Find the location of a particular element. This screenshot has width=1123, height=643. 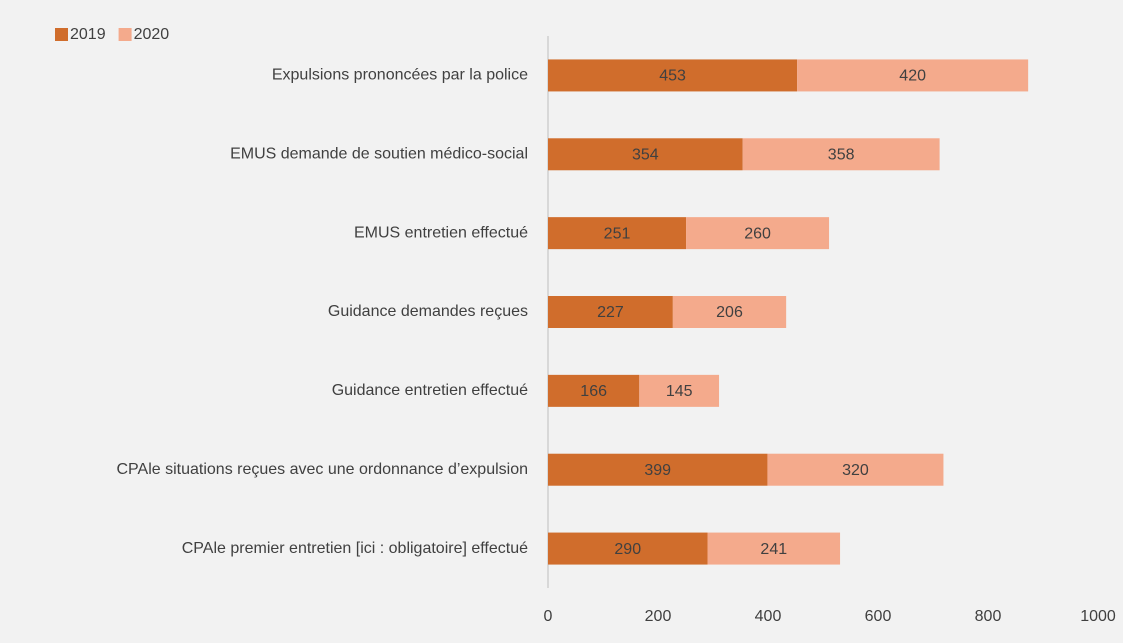

x-tick-label: 400 is located at coordinates (768, 616).